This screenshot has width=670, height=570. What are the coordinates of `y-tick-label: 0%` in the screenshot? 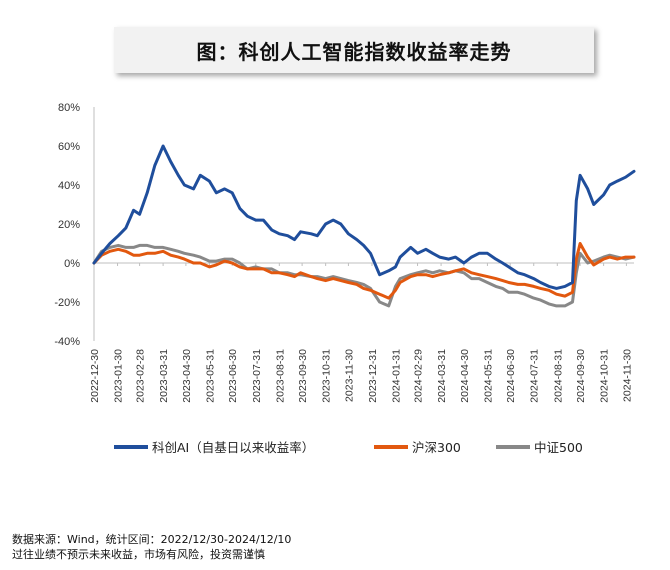 It's located at (72, 264).